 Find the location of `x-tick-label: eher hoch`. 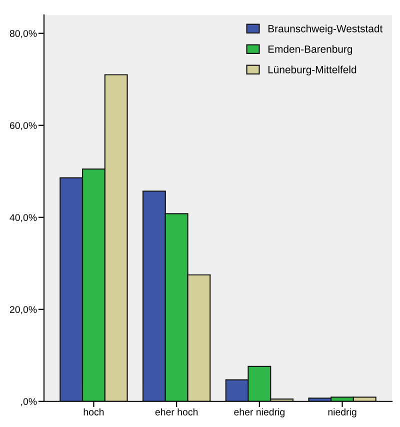

x-tick-label: eher hoch is located at coordinates (176, 412).